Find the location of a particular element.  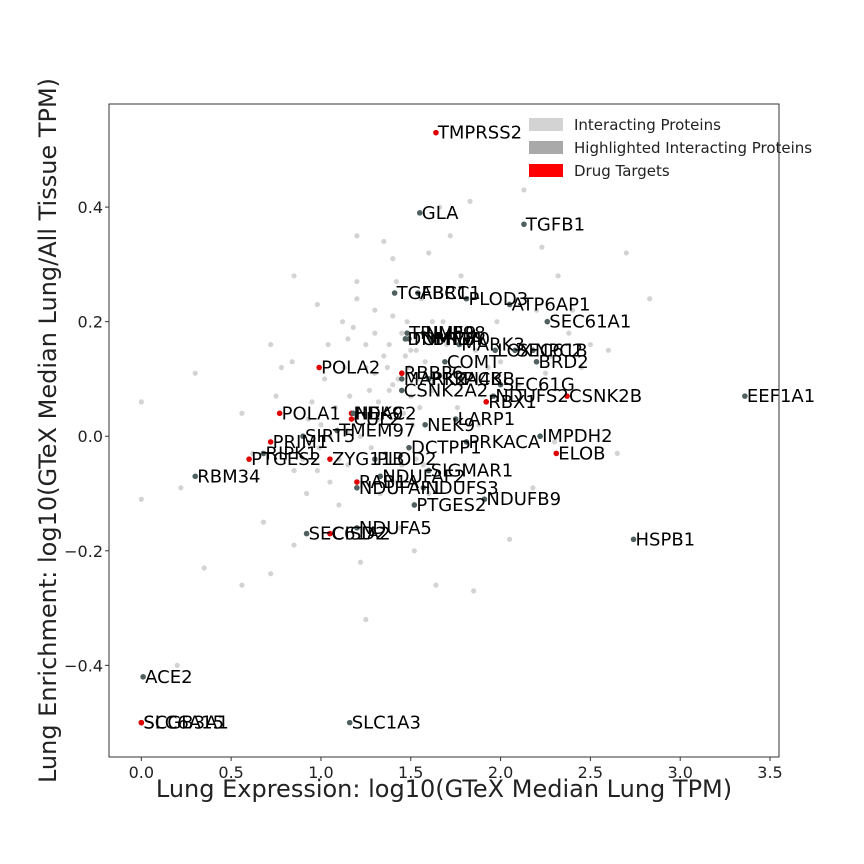

point-ndufaf2 is located at coordinates (380, 476).